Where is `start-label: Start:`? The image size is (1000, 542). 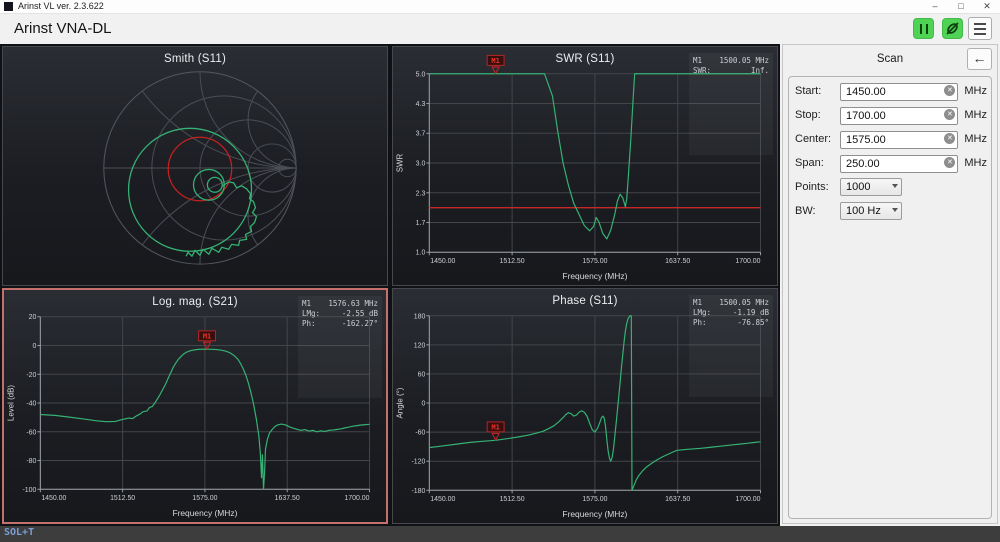
start-label: Start: is located at coordinates (808, 91).